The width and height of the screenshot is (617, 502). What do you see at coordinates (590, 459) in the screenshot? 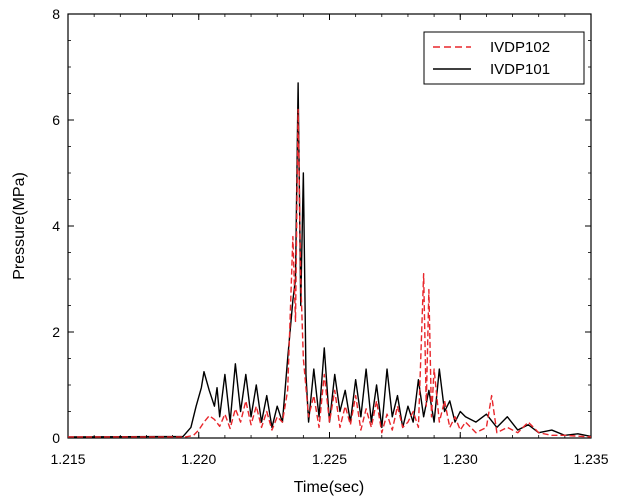
I see `x-tick-label: 1.235` at bounding box center [590, 459].